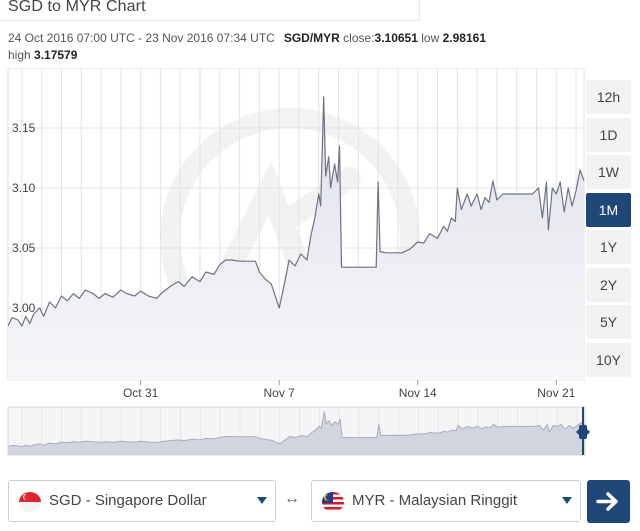 The width and height of the screenshot is (640, 531). What do you see at coordinates (24, 308) in the screenshot?
I see `y-tick-label: 3.00` at bounding box center [24, 308].